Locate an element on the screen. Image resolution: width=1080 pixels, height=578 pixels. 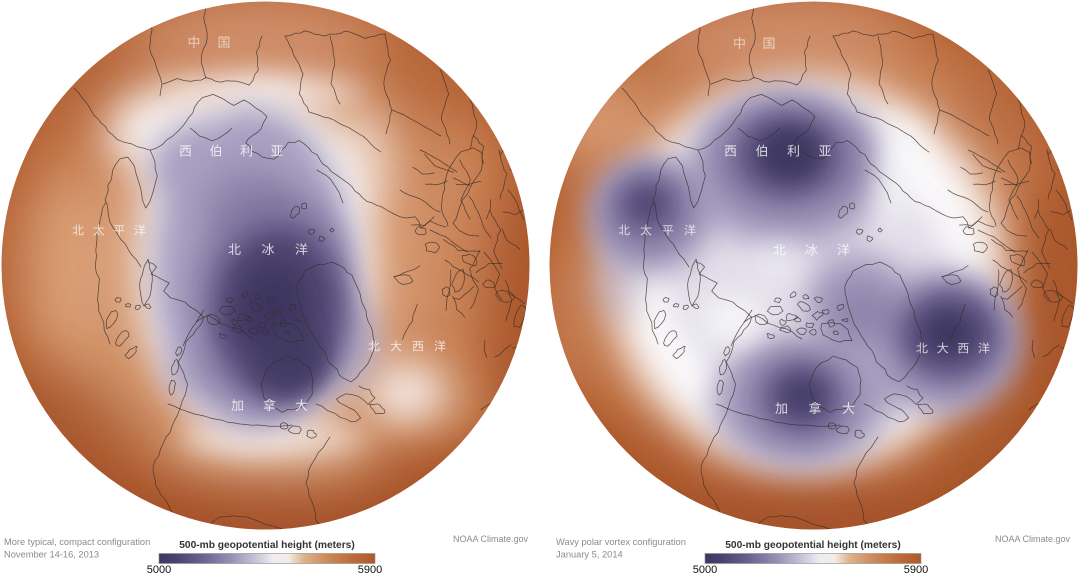
svg-text:More typical, compact configur: More typical, compact configuration is located at coordinates (77, 542).